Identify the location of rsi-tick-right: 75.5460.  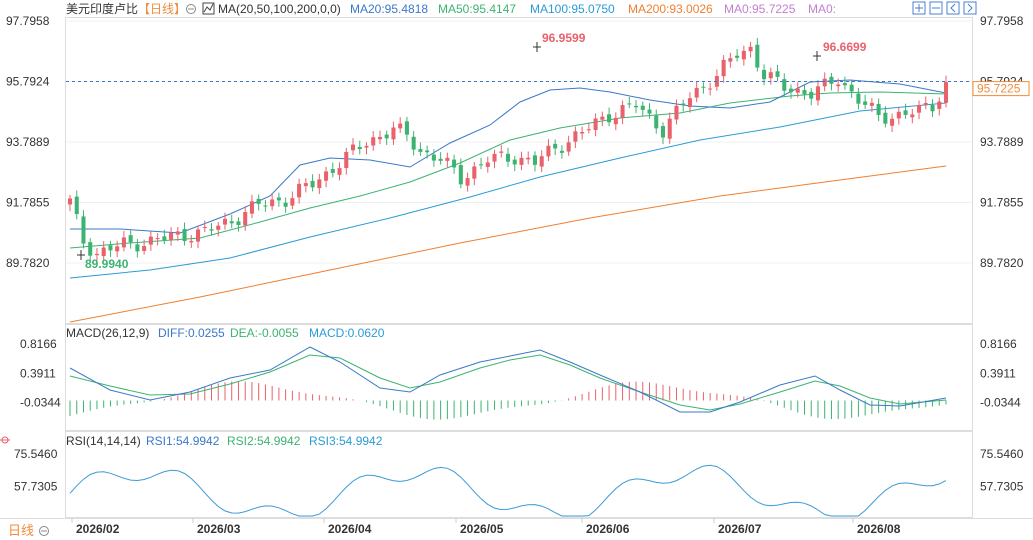
(1002, 454).